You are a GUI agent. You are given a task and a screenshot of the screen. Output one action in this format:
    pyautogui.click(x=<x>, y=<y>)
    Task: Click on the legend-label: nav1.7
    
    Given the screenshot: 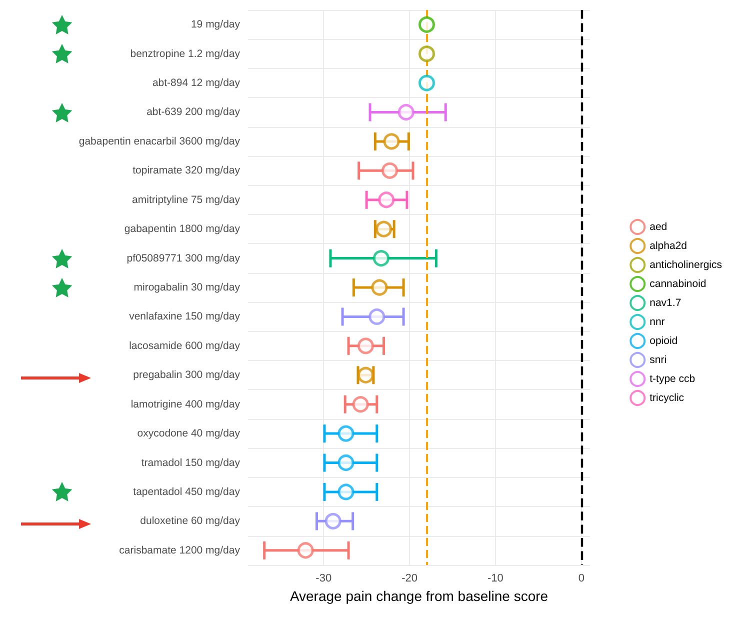 What is the action you would take?
    pyautogui.click(x=666, y=303)
    